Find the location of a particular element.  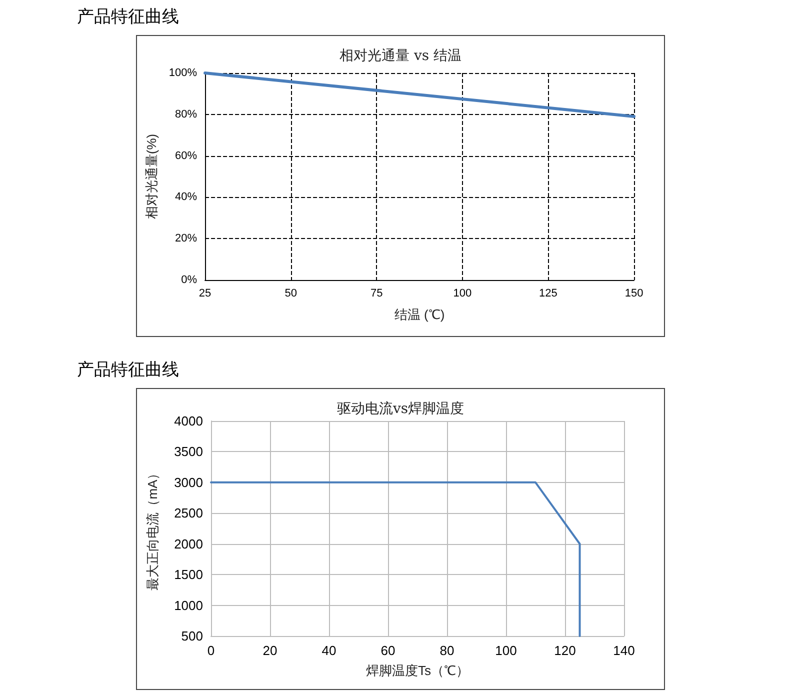

chart-title: 驱动电流vs焊脚温度 is located at coordinates (400, 409).